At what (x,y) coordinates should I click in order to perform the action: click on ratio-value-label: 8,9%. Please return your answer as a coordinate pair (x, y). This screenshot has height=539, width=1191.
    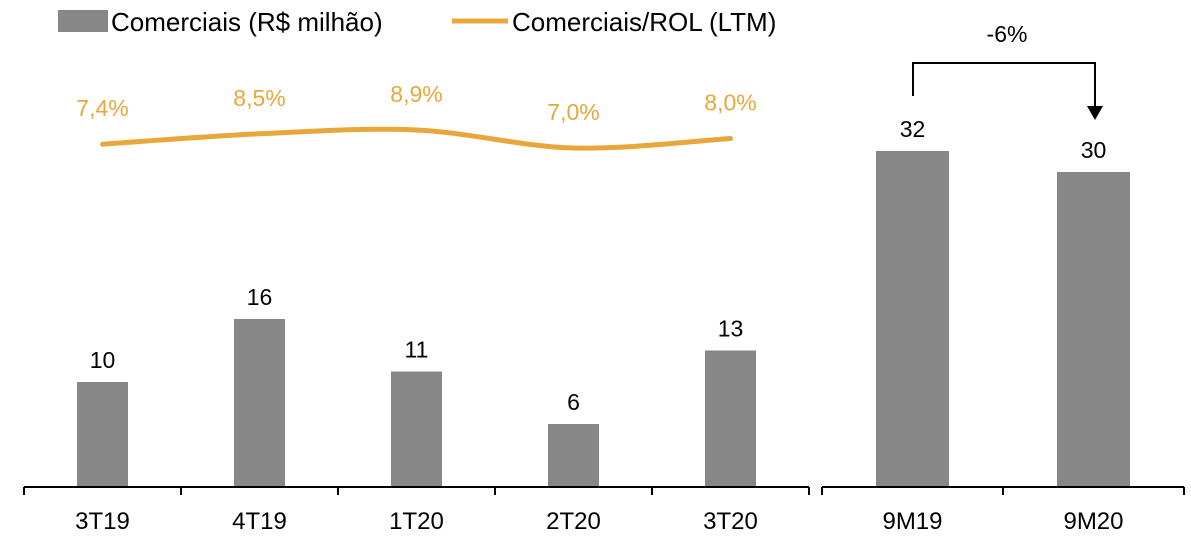
    Looking at the image, I should click on (416, 94).